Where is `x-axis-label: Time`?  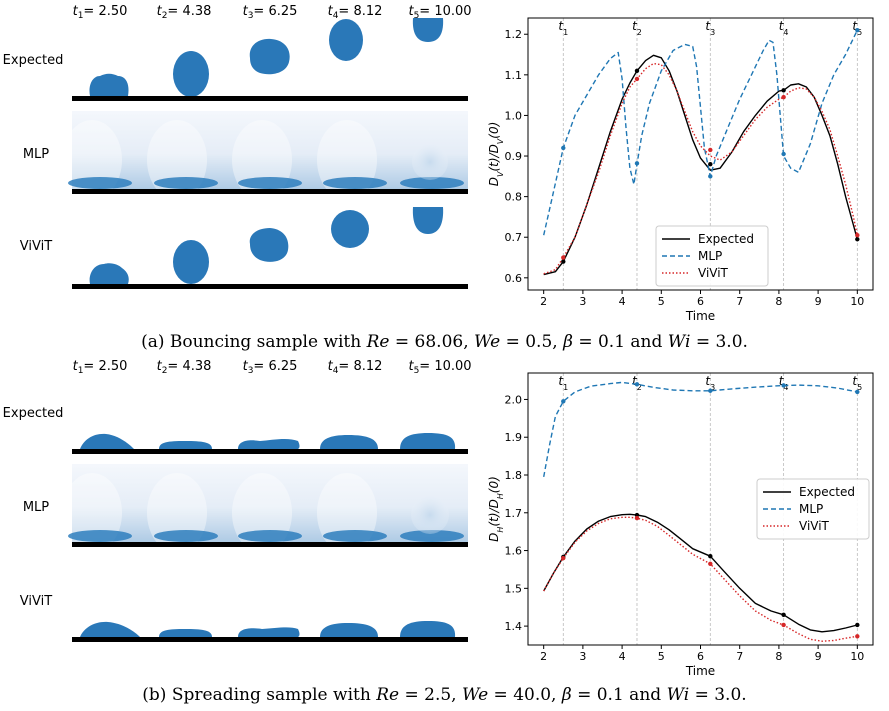 x-axis-label: Time is located at coordinates (700, 316).